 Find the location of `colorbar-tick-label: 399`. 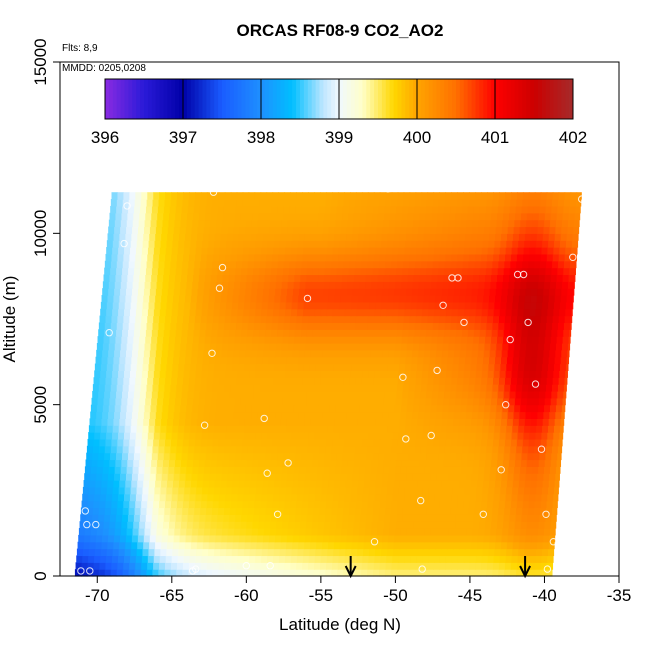

colorbar-tick-label: 399 is located at coordinates (339, 137).